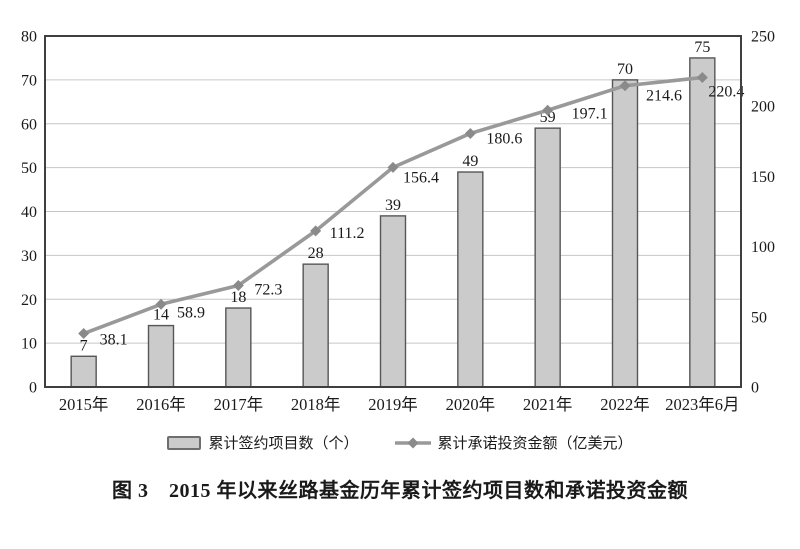 This screenshot has width=800, height=549. Describe the element at coordinates (664, 96) in the screenshot. I see `line-value-label: 214.6` at that location.